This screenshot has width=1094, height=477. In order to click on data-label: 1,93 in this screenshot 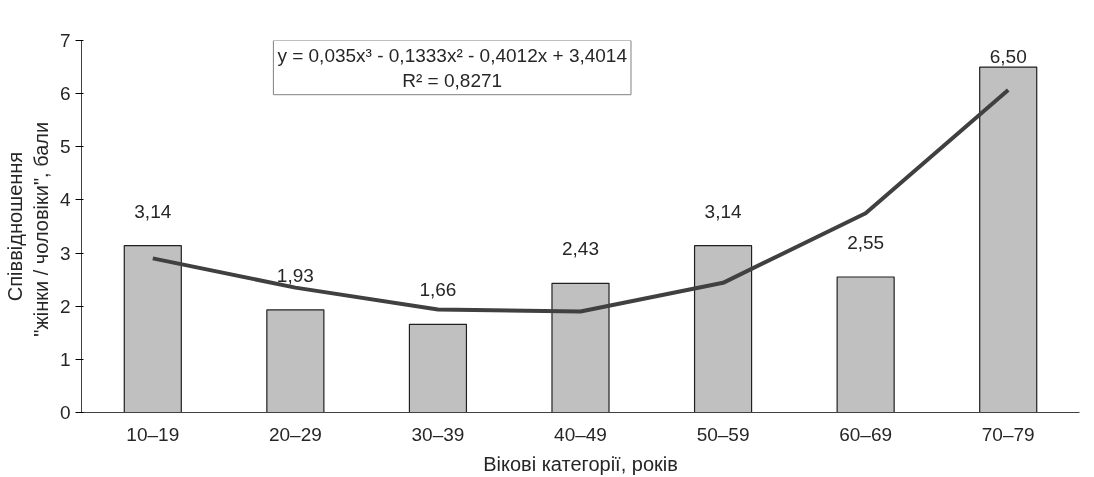, I will do `click(295, 275)`.